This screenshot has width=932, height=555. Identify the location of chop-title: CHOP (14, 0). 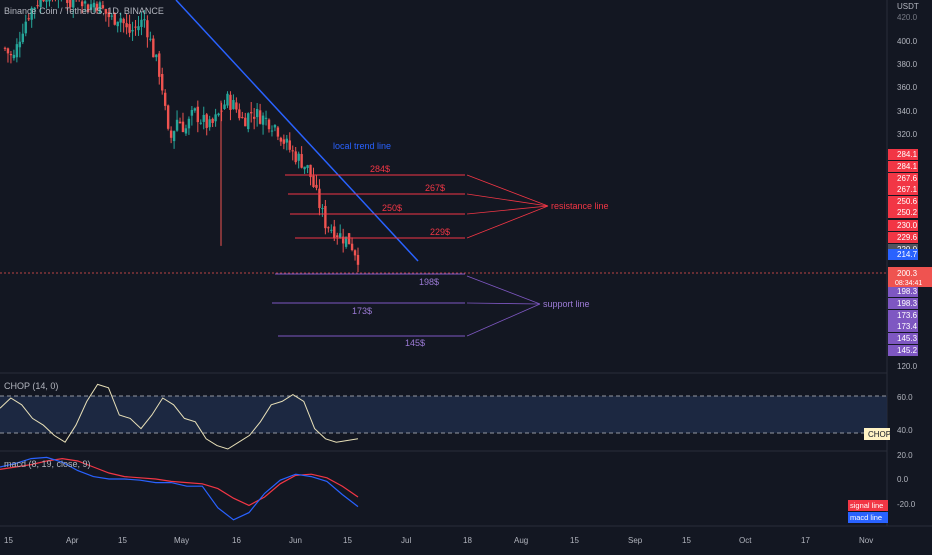
(31, 386).